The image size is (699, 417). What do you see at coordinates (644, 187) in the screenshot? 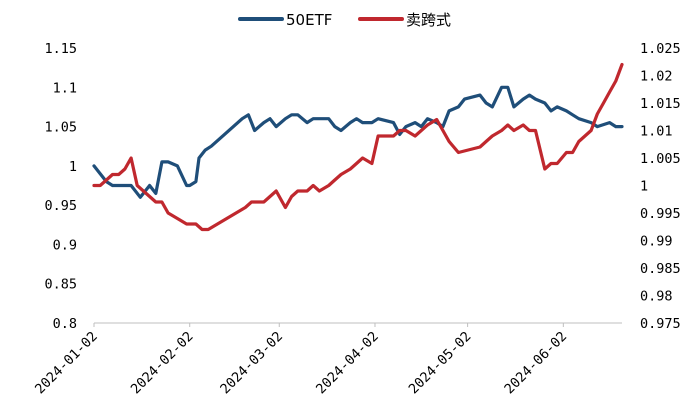
I see `y-right-tick-label: 1` at bounding box center [644, 187].